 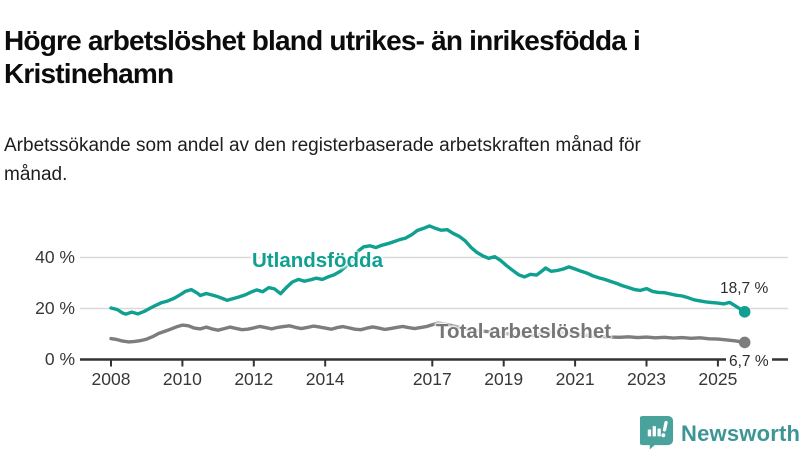 What do you see at coordinates (59, 358) in the screenshot?
I see `y-tick-label-0: 0 %` at bounding box center [59, 358].